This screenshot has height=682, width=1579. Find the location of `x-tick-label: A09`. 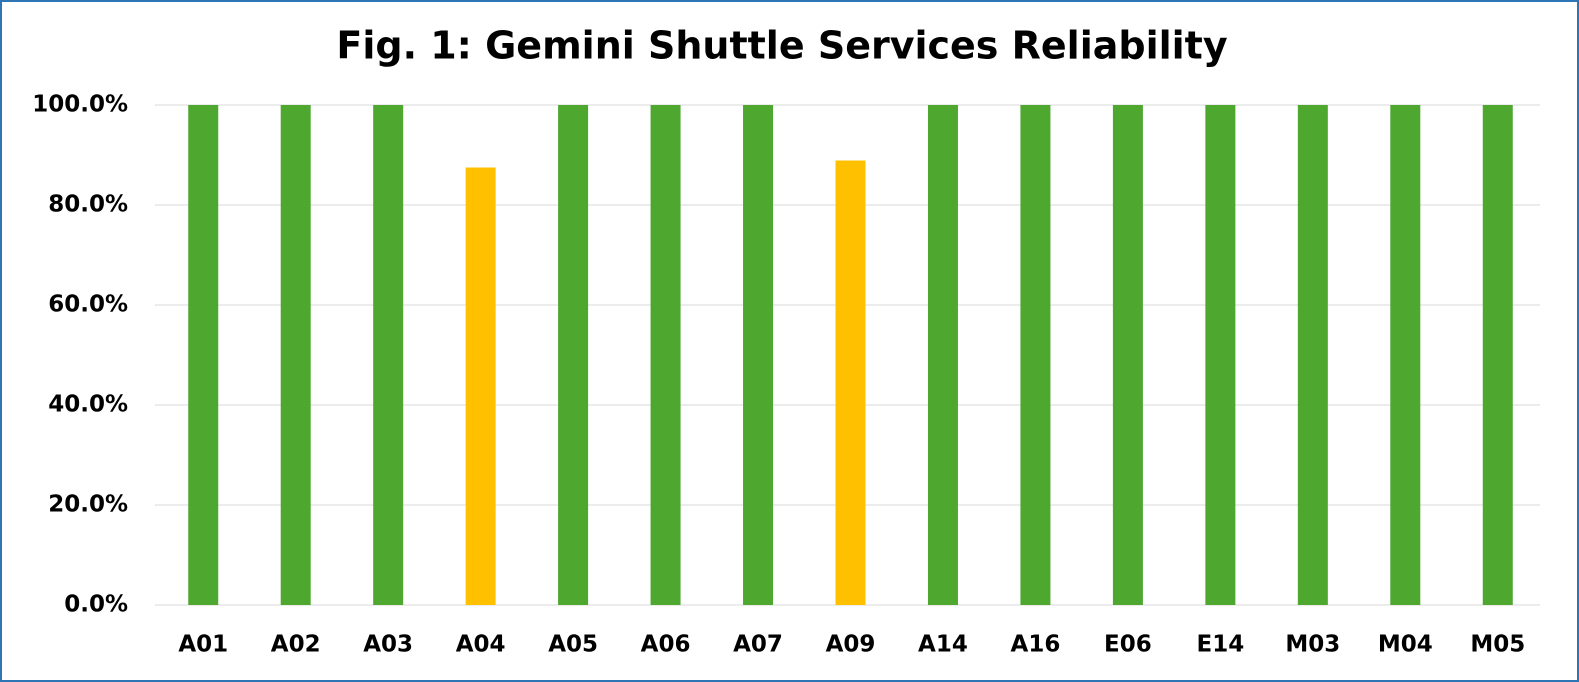

x-tick-label: A09 is located at coordinates (851, 645).